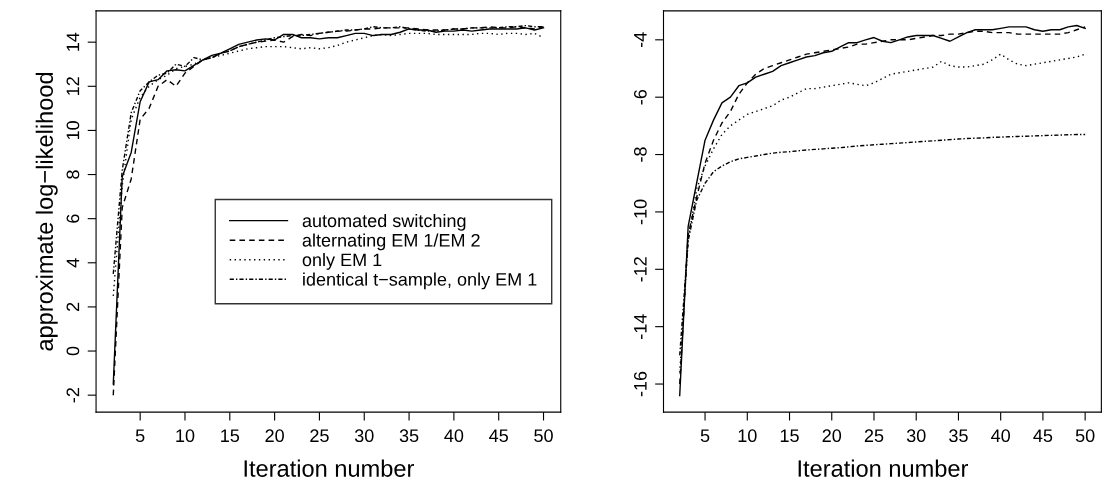 The image size is (1117, 493). Describe the element at coordinates (73, 86) in the screenshot. I see `y-tick-label: 12` at that location.